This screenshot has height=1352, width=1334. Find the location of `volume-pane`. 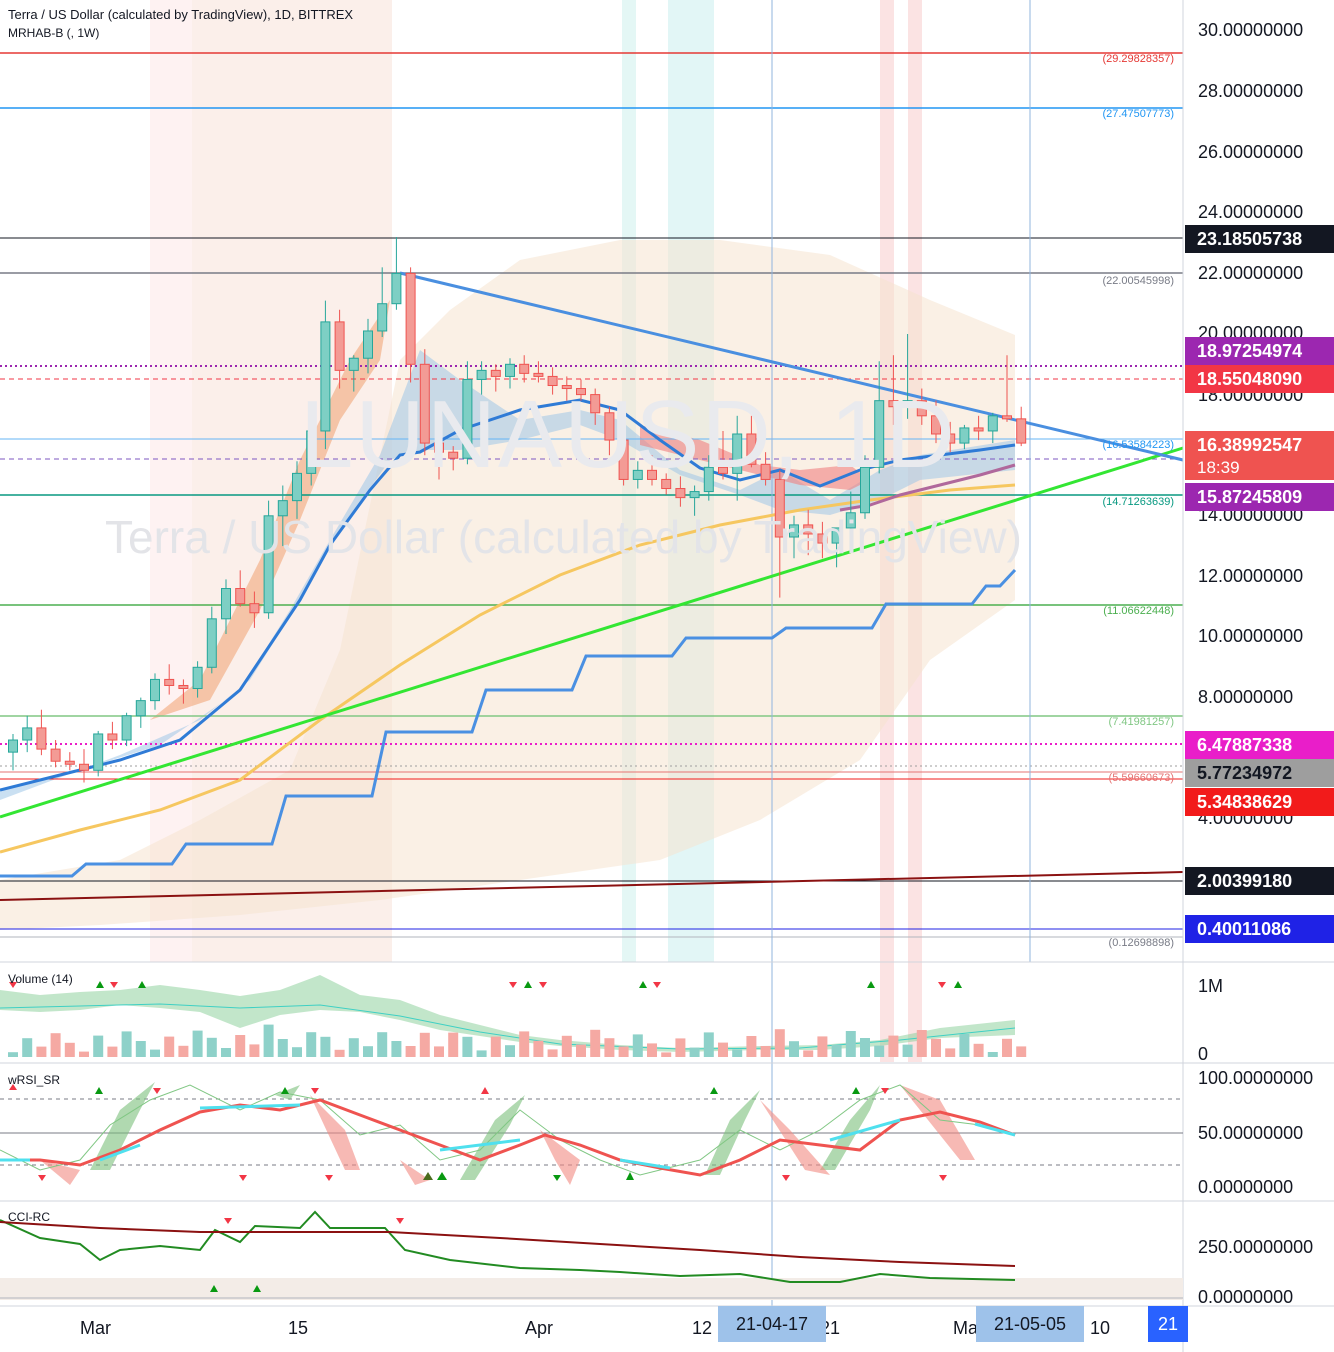

volume-pane is located at coordinates (513, 1016).